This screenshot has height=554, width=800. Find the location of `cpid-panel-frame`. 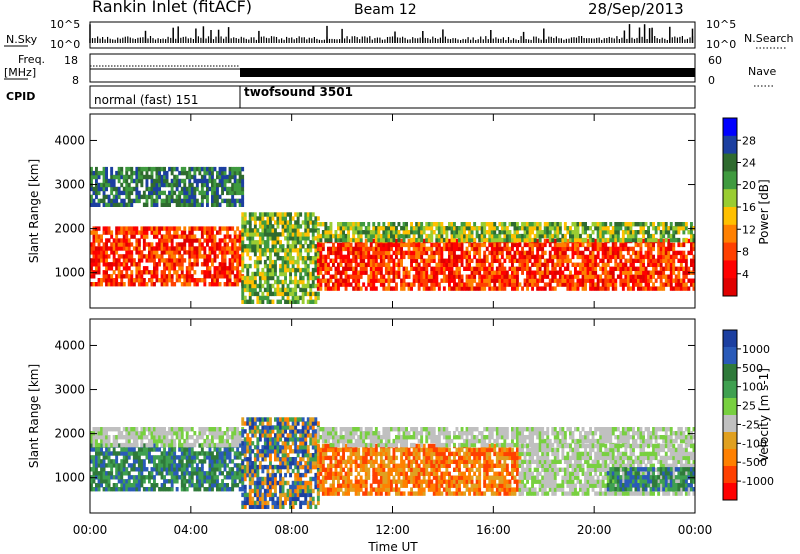

cpid-panel-frame is located at coordinates (392, 97).